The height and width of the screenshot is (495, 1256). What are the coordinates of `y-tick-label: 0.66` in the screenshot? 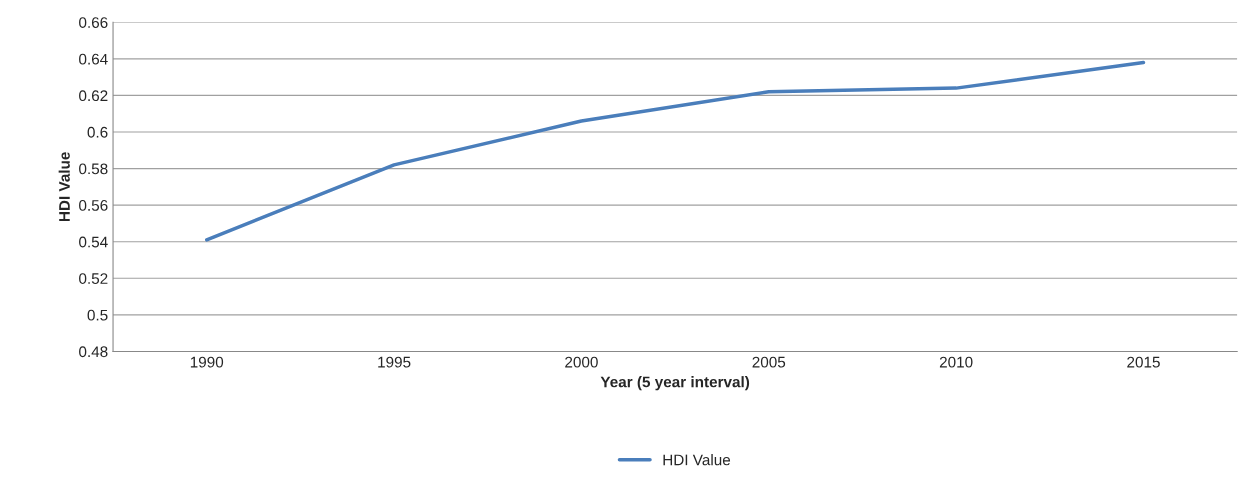 It's located at (93, 22).